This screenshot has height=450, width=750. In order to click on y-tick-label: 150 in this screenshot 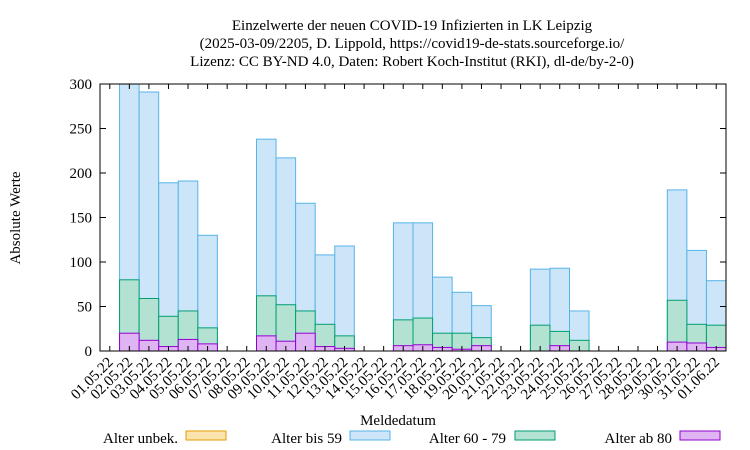, I will do `click(81, 219)`.